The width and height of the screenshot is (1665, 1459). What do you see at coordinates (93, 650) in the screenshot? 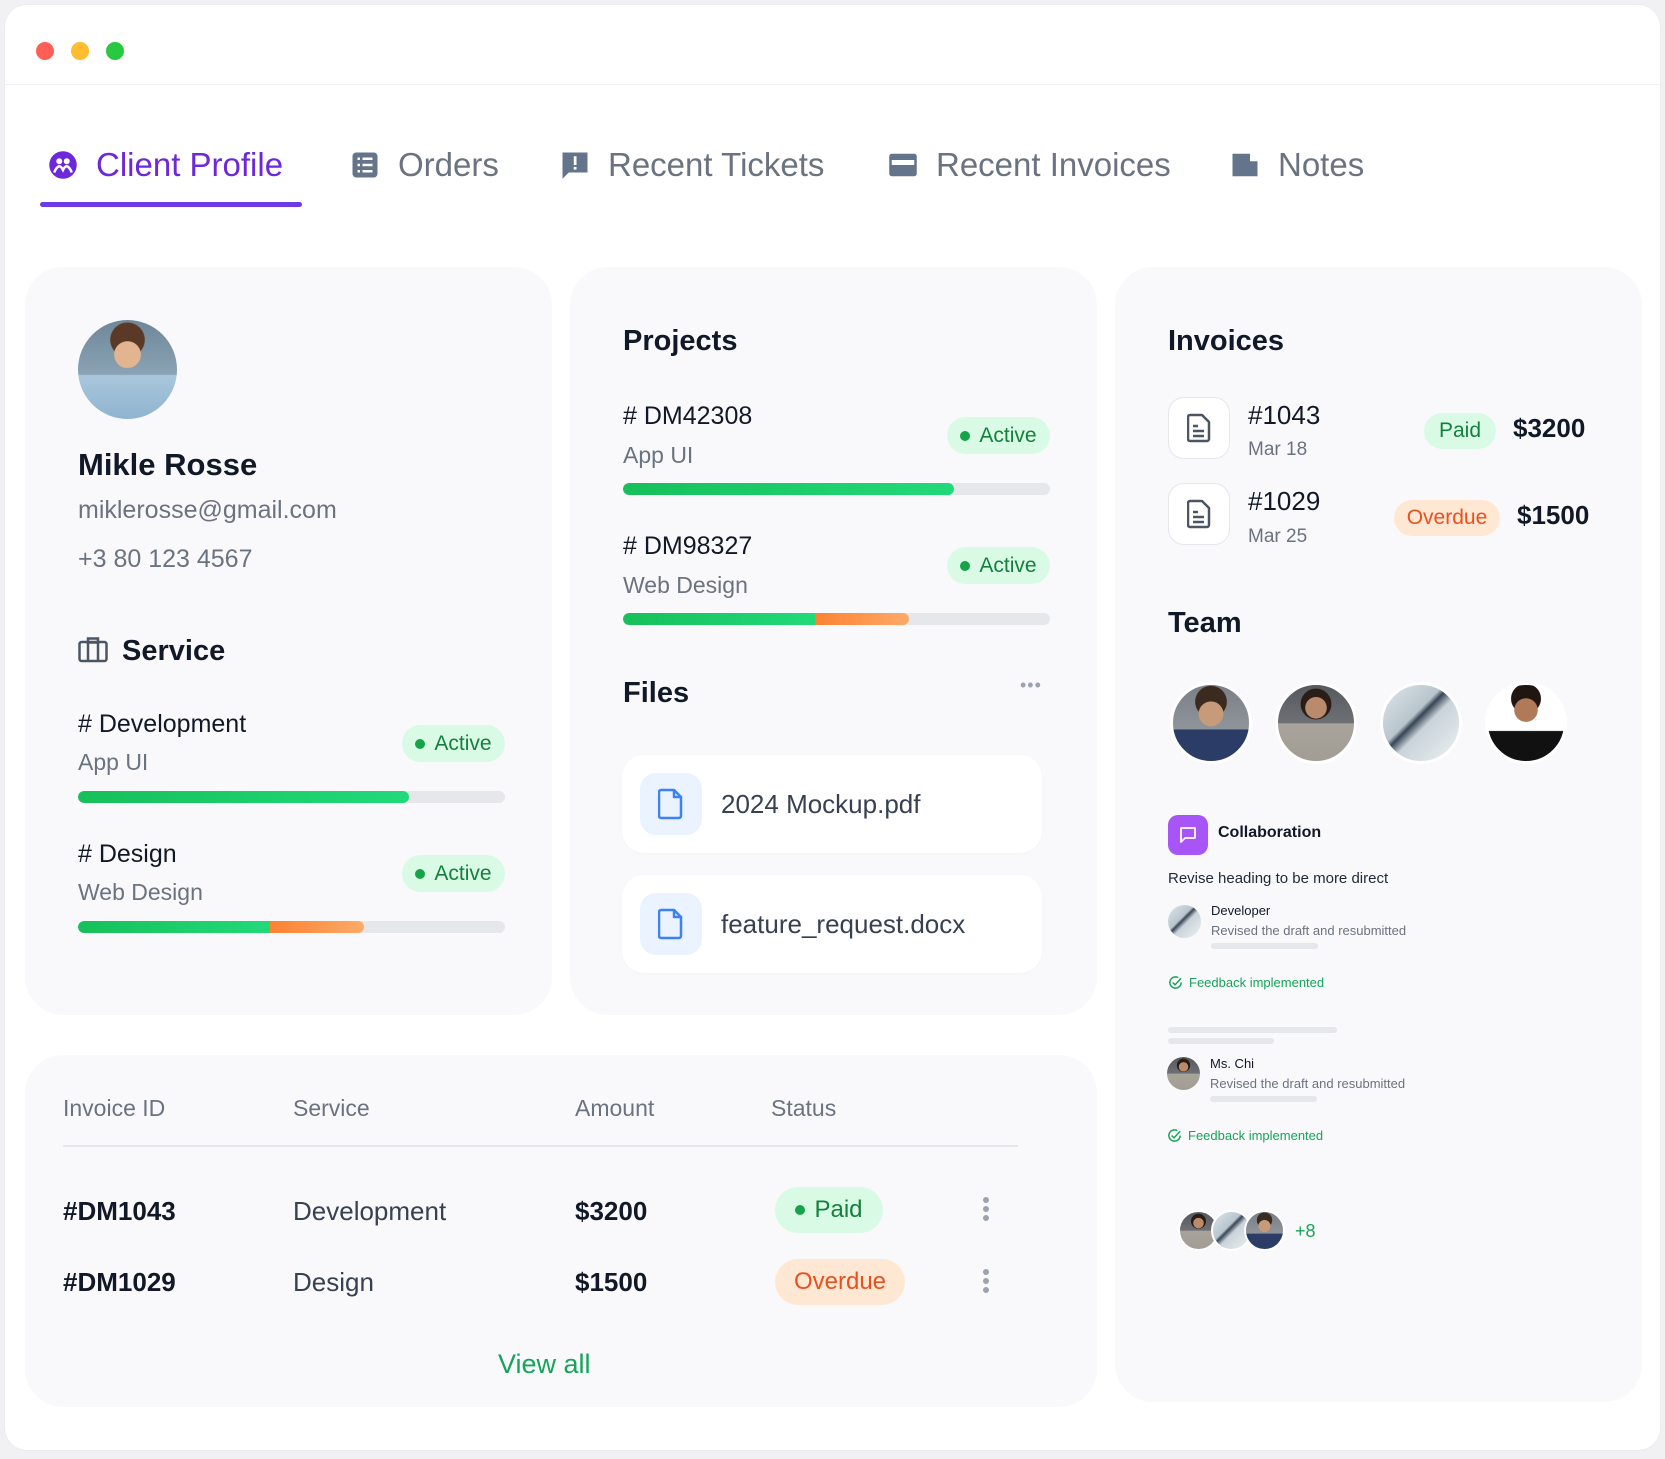
I see `briefcase-icon` at bounding box center [93, 650].